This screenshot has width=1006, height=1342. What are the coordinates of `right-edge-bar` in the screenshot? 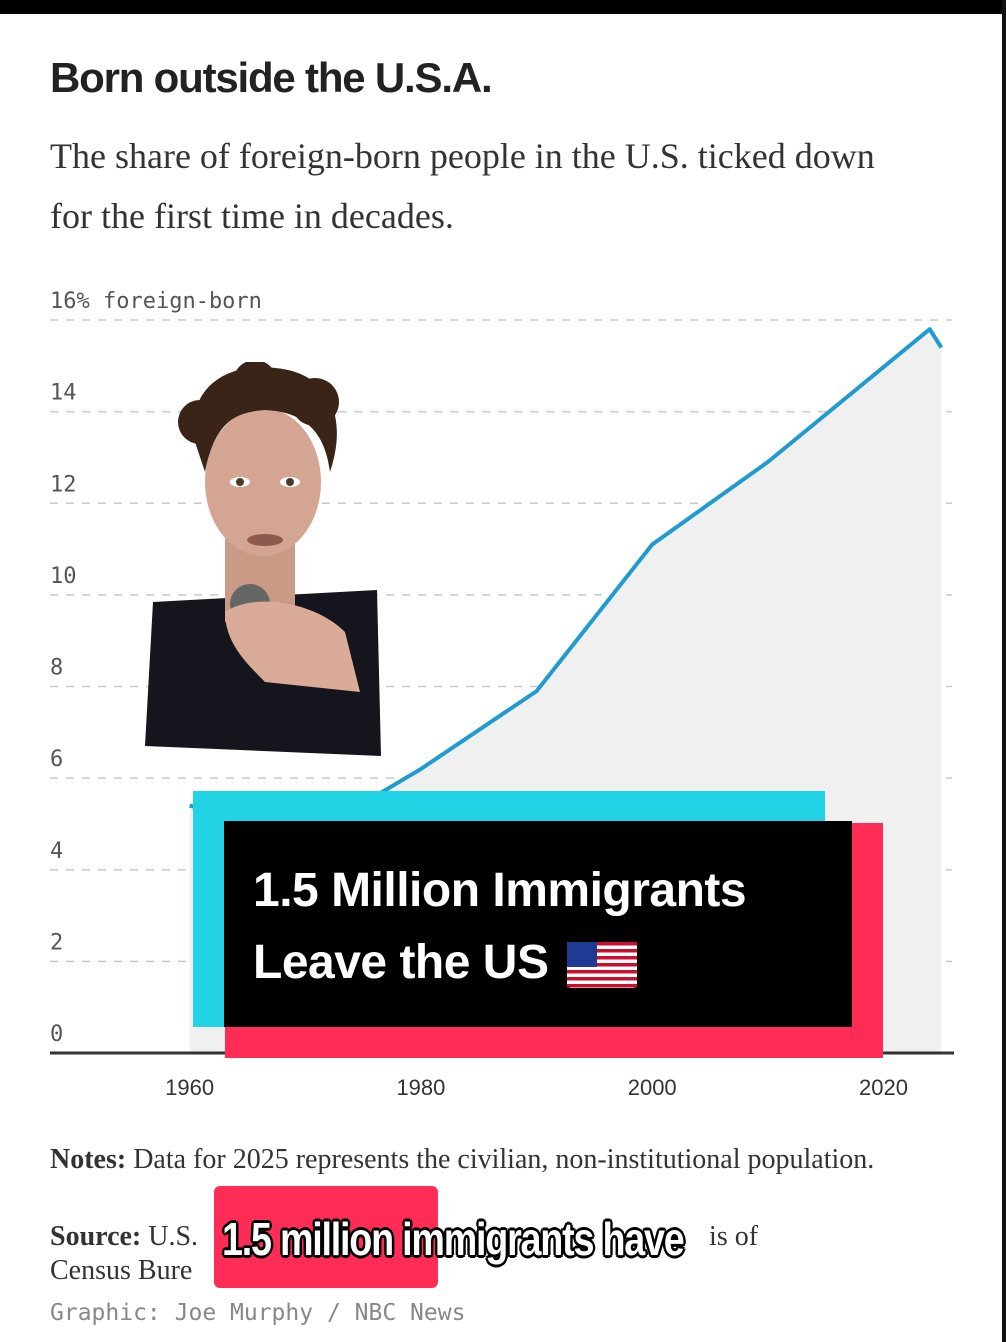 It's located at (1004, 671).